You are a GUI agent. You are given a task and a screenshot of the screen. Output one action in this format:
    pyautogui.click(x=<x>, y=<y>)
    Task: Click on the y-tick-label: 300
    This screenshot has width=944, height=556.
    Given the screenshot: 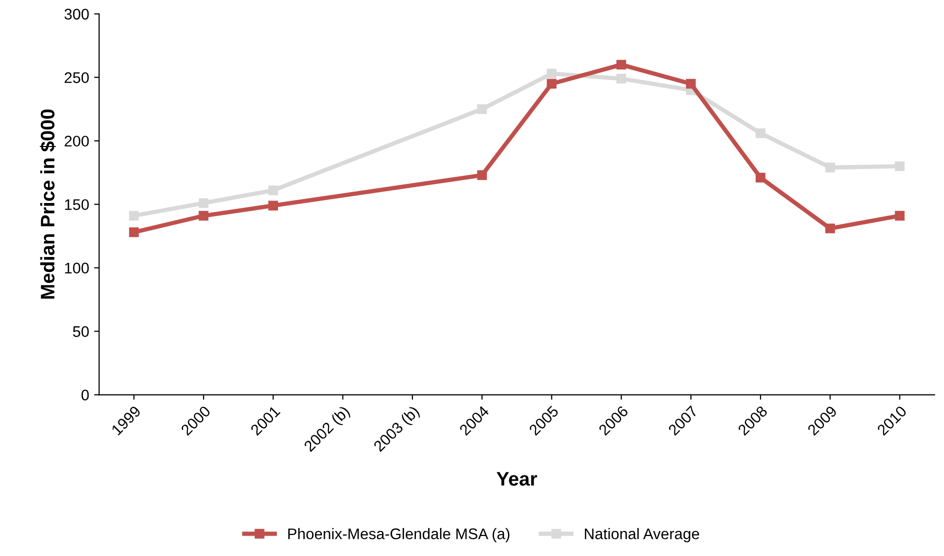 What is the action you would take?
    pyautogui.click(x=76, y=14)
    